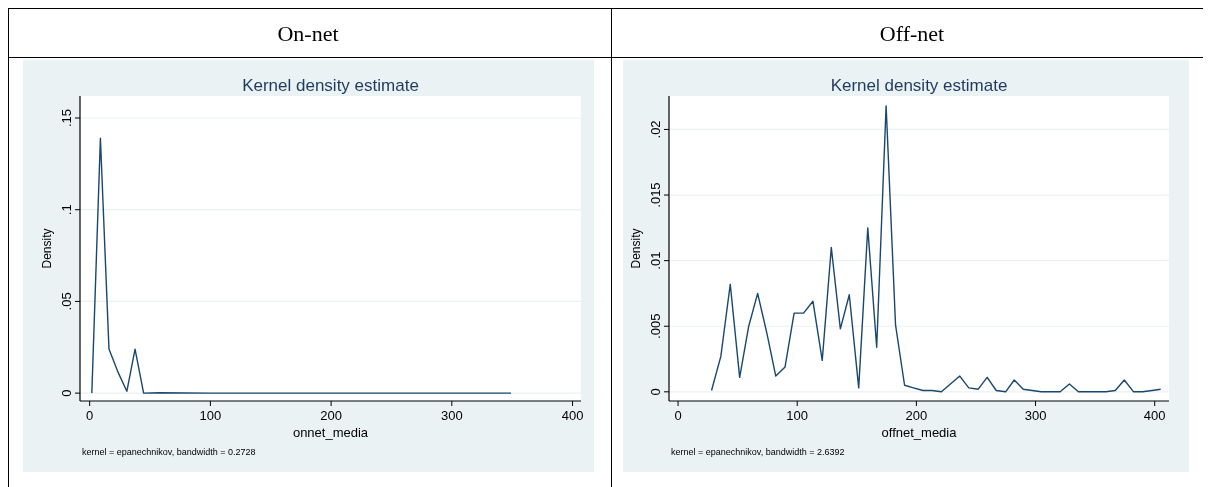 This screenshot has height=487, width=1211. What do you see at coordinates (919, 432) in the screenshot?
I see `x-axis-title: offnet_media` at bounding box center [919, 432].